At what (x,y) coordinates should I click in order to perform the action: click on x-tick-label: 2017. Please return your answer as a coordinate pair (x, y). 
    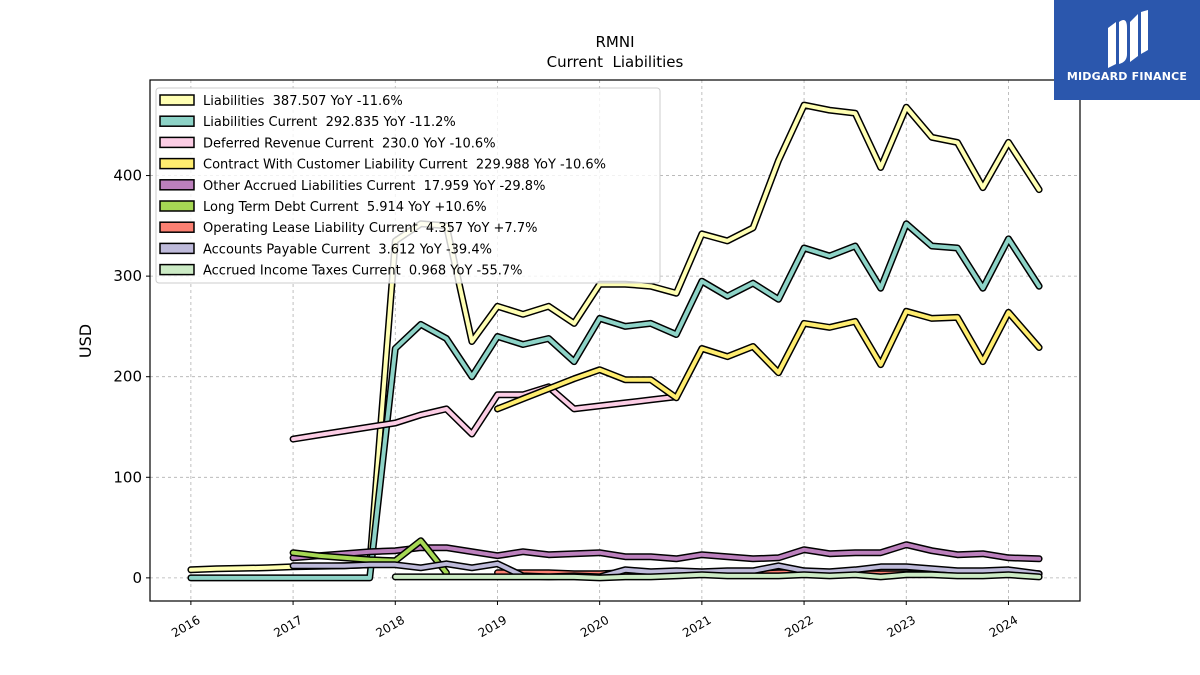
    Looking at the image, I should click on (287, 626).